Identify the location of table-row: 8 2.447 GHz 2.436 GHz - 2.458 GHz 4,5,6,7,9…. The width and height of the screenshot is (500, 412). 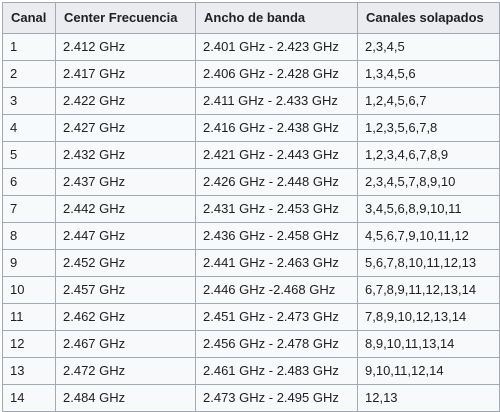
(251, 236).